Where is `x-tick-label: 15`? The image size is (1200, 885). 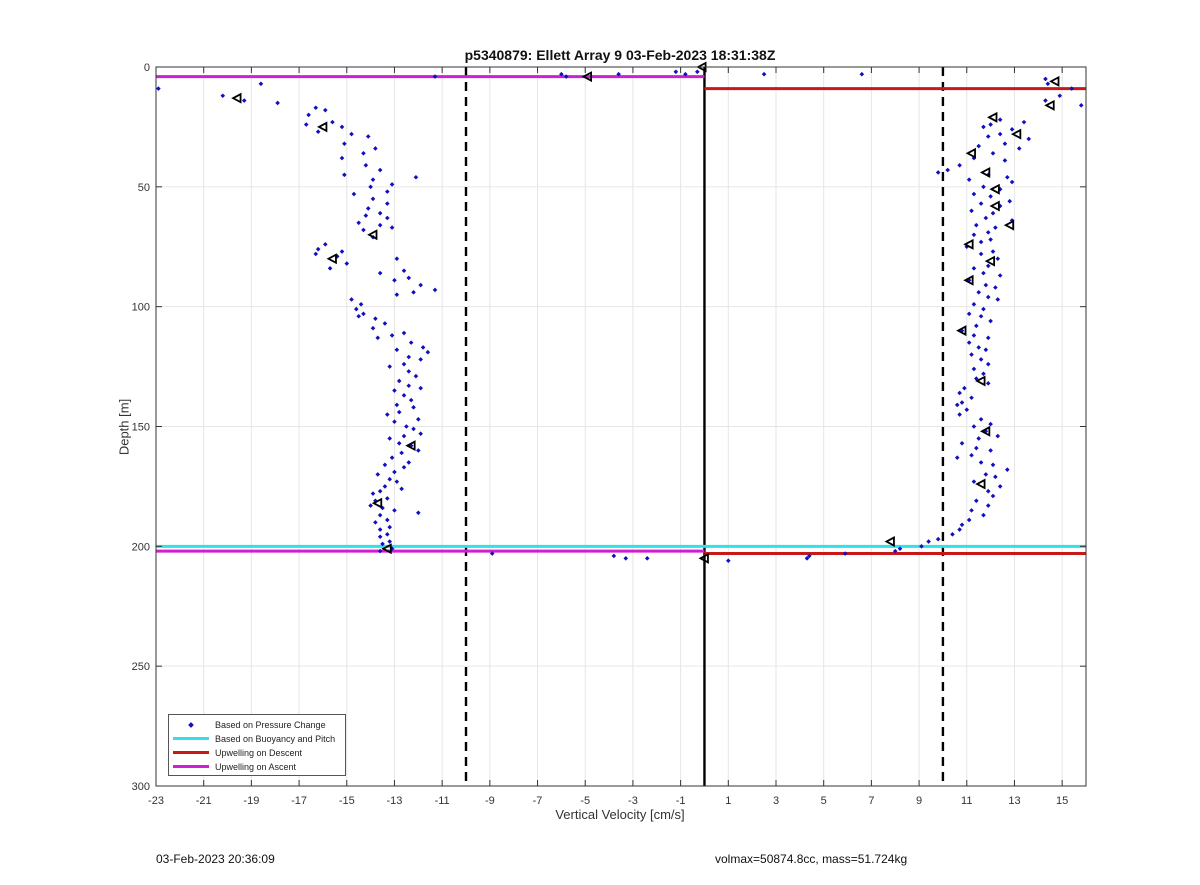 x-tick-label: 15 is located at coordinates (1062, 801).